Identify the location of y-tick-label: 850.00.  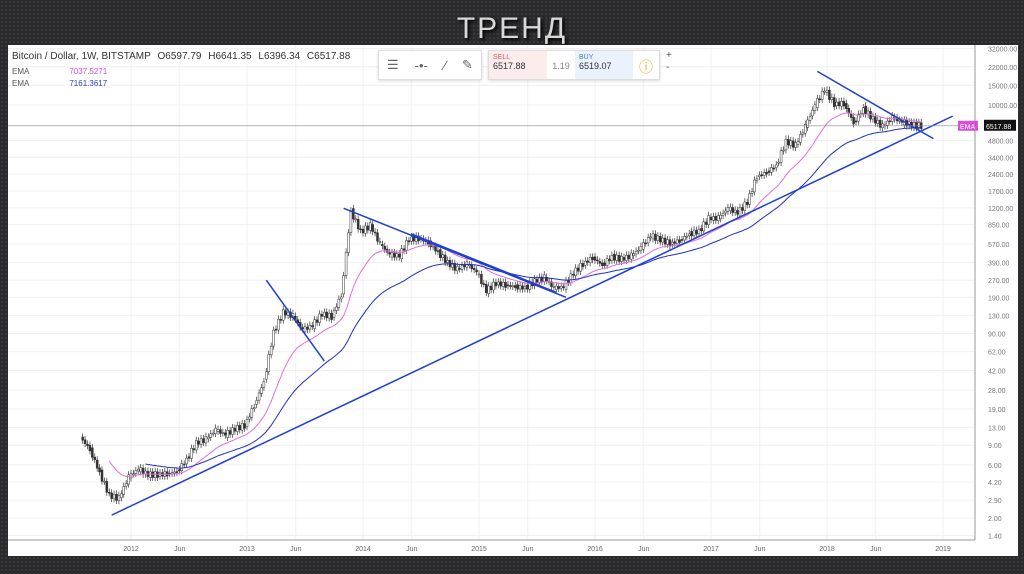
(999, 226).